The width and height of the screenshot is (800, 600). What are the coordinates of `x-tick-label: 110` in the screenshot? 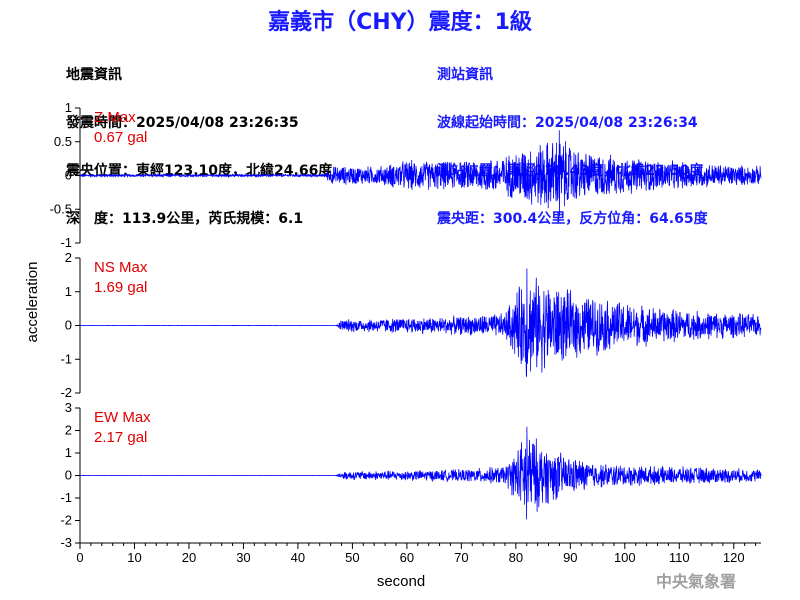 It's located at (679, 557).